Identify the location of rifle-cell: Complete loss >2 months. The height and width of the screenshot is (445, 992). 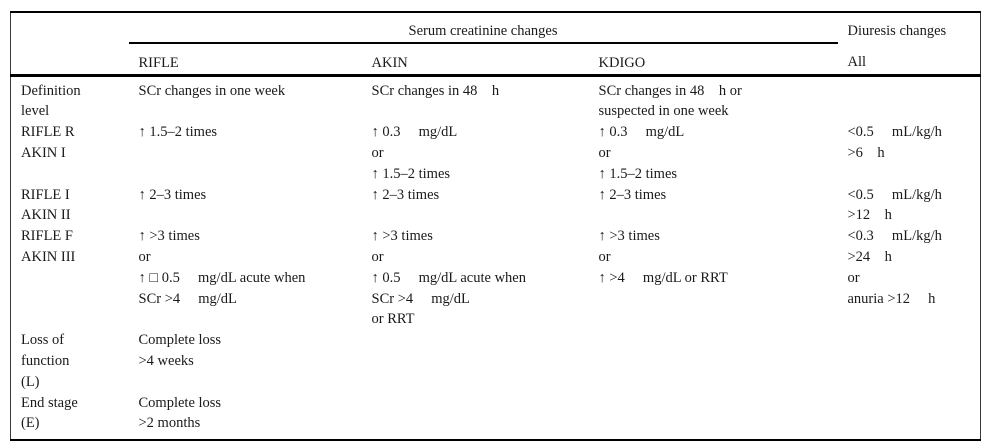
(180, 413).